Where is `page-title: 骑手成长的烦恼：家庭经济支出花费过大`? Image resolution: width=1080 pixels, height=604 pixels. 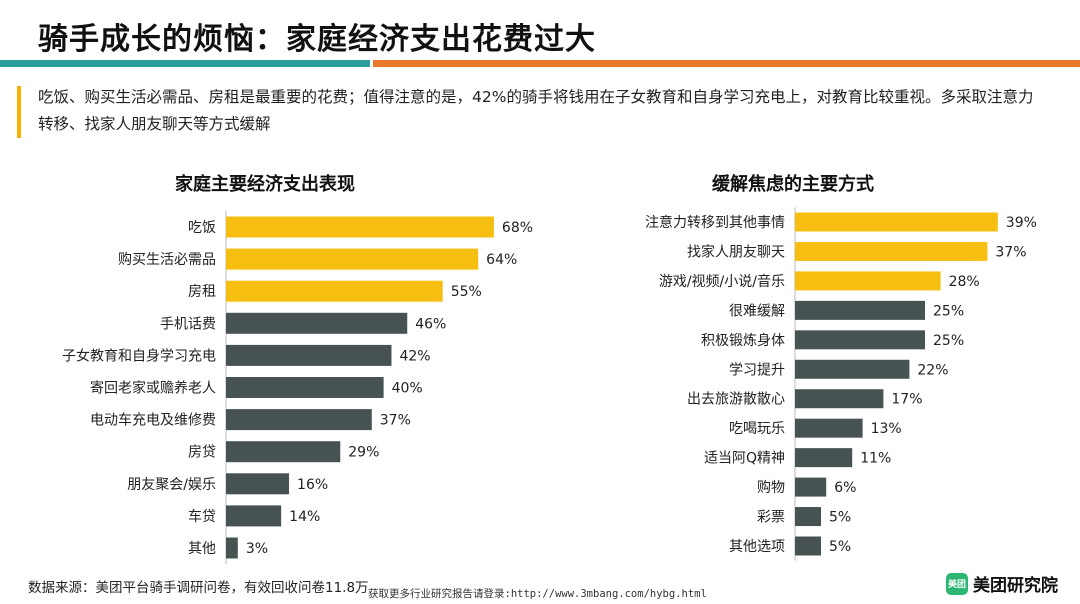 page-title: 骑手成长的烦恼：家庭经济支出花费过大 is located at coordinates (317, 39).